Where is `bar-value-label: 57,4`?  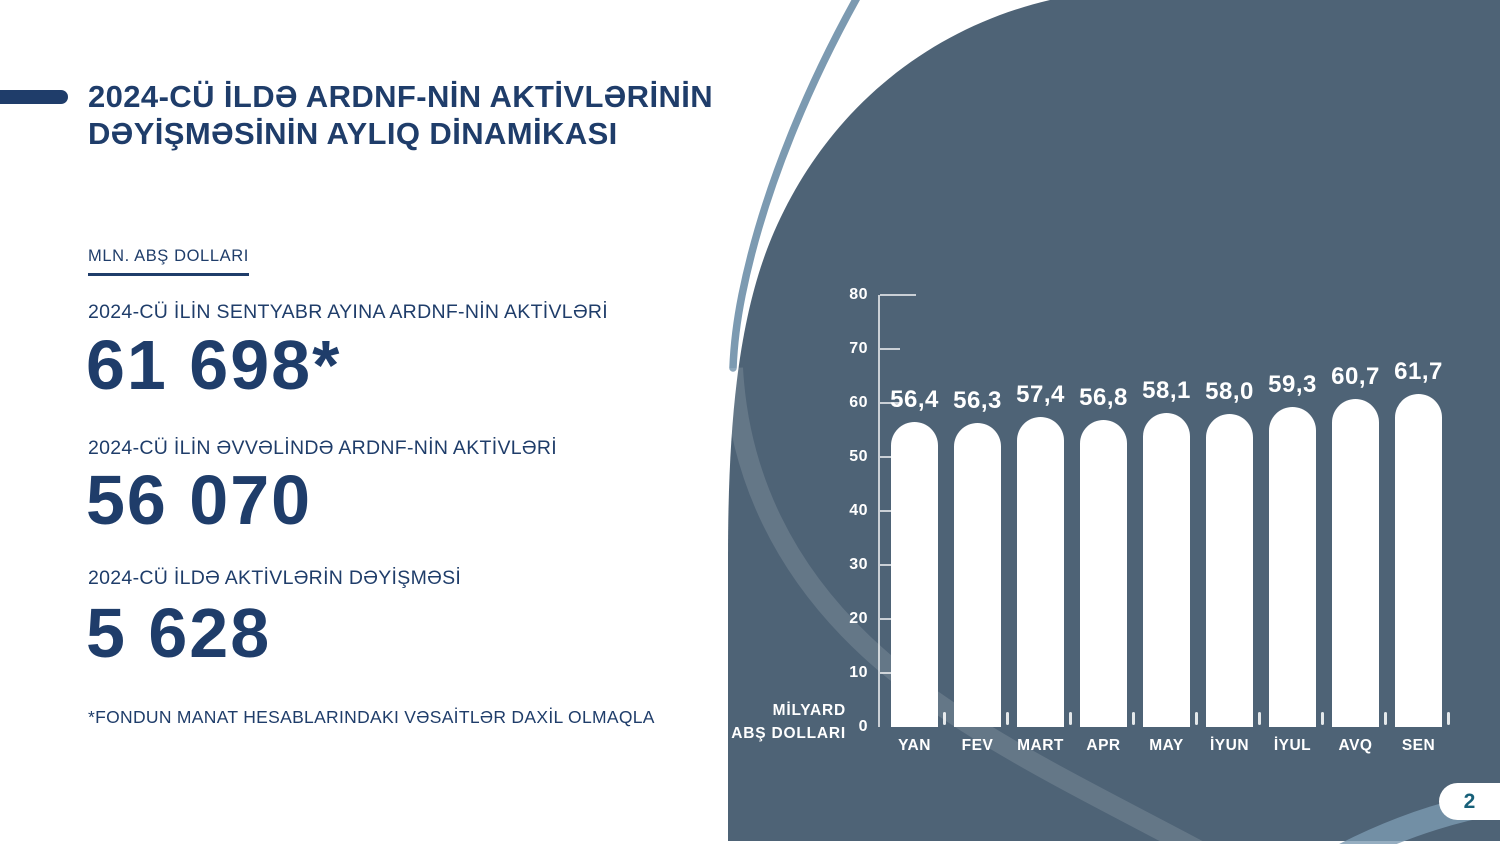
bar-value-label: 57,4 is located at coordinates (1040, 395).